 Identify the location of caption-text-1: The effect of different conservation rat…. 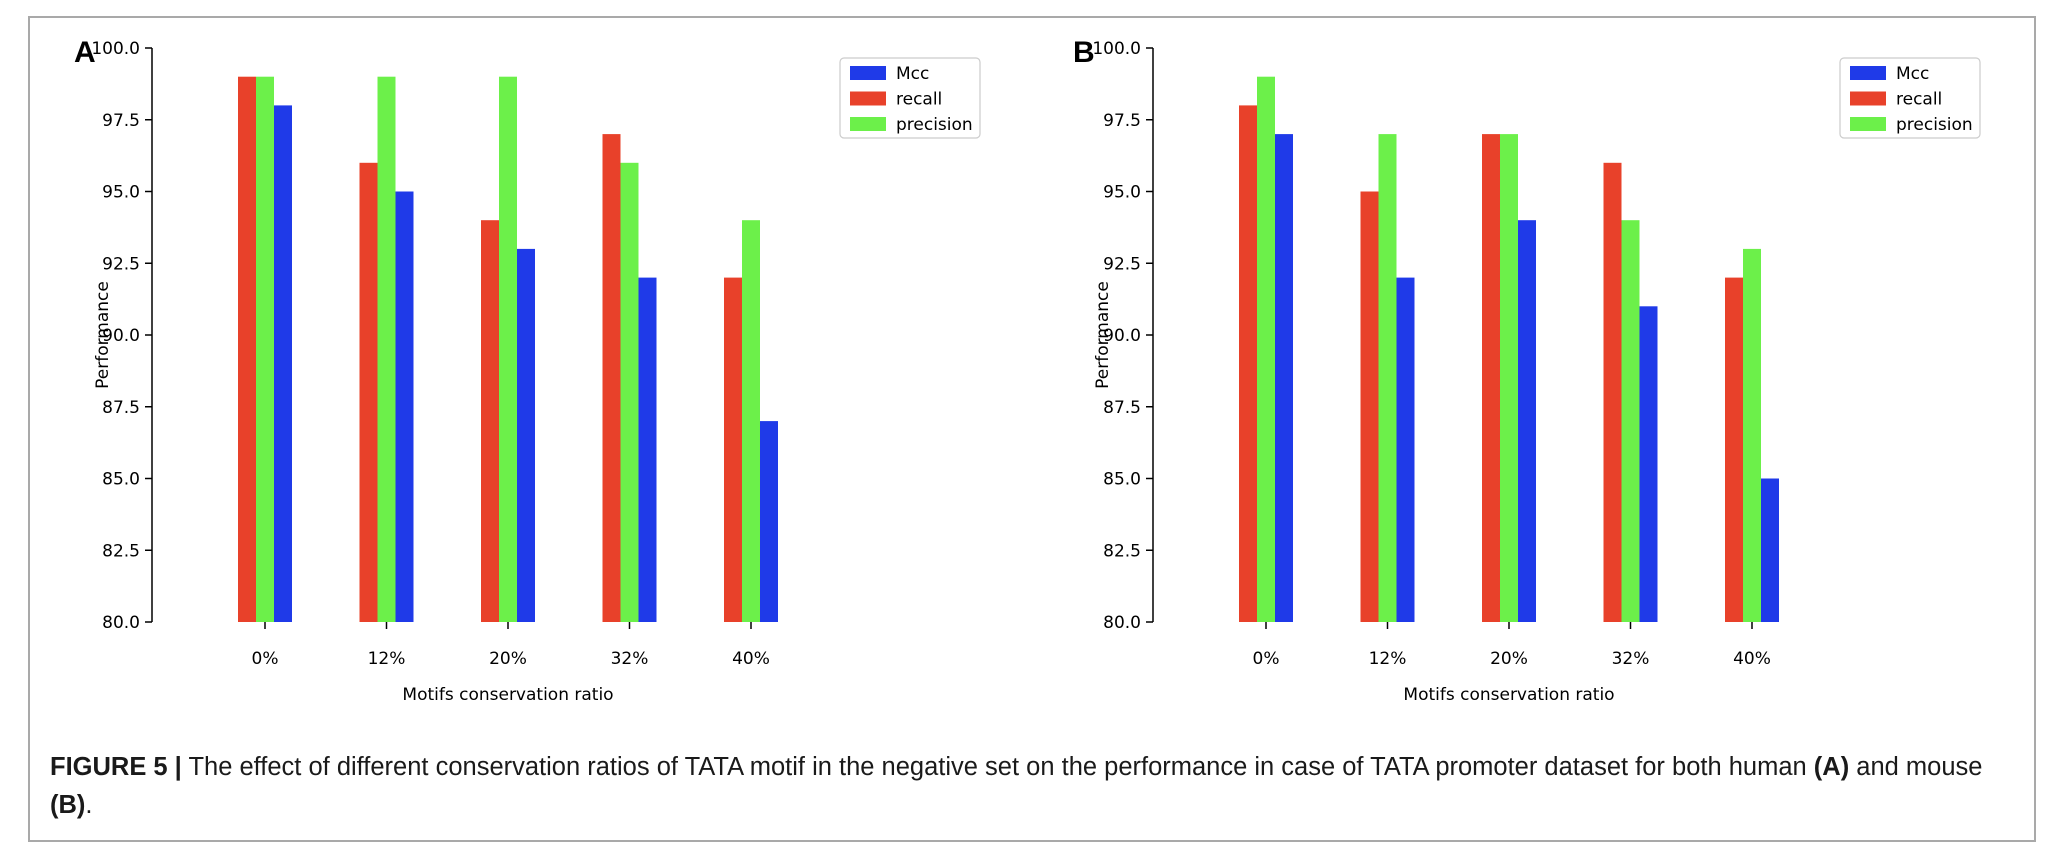
(997, 767).